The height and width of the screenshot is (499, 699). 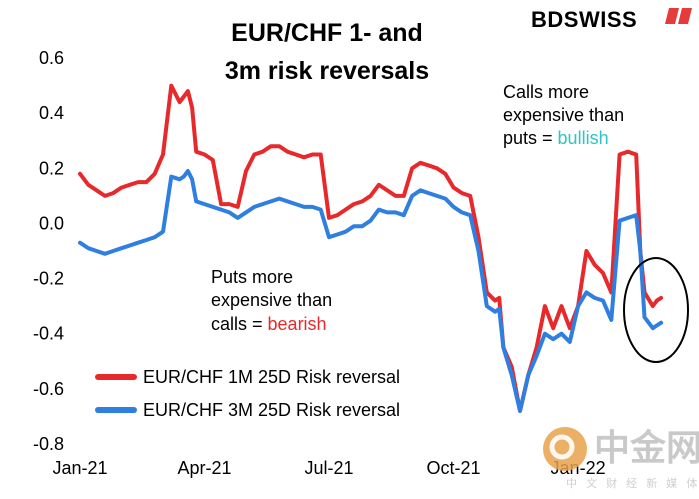 What do you see at coordinates (51, 113) in the screenshot?
I see `y-tick-label: 0.4` at bounding box center [51, 113].